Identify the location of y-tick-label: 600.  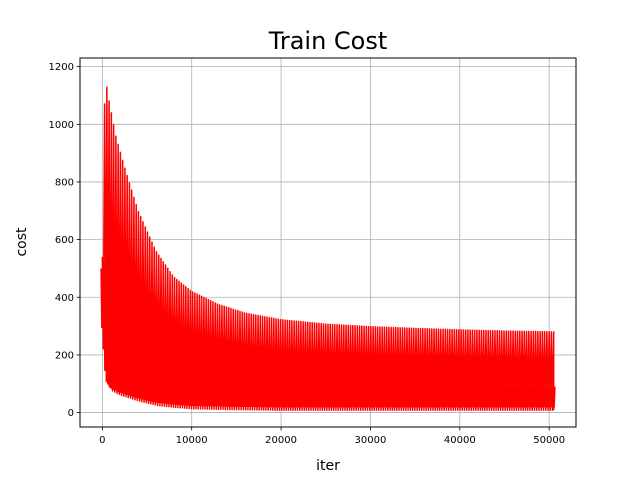
(64, 240).